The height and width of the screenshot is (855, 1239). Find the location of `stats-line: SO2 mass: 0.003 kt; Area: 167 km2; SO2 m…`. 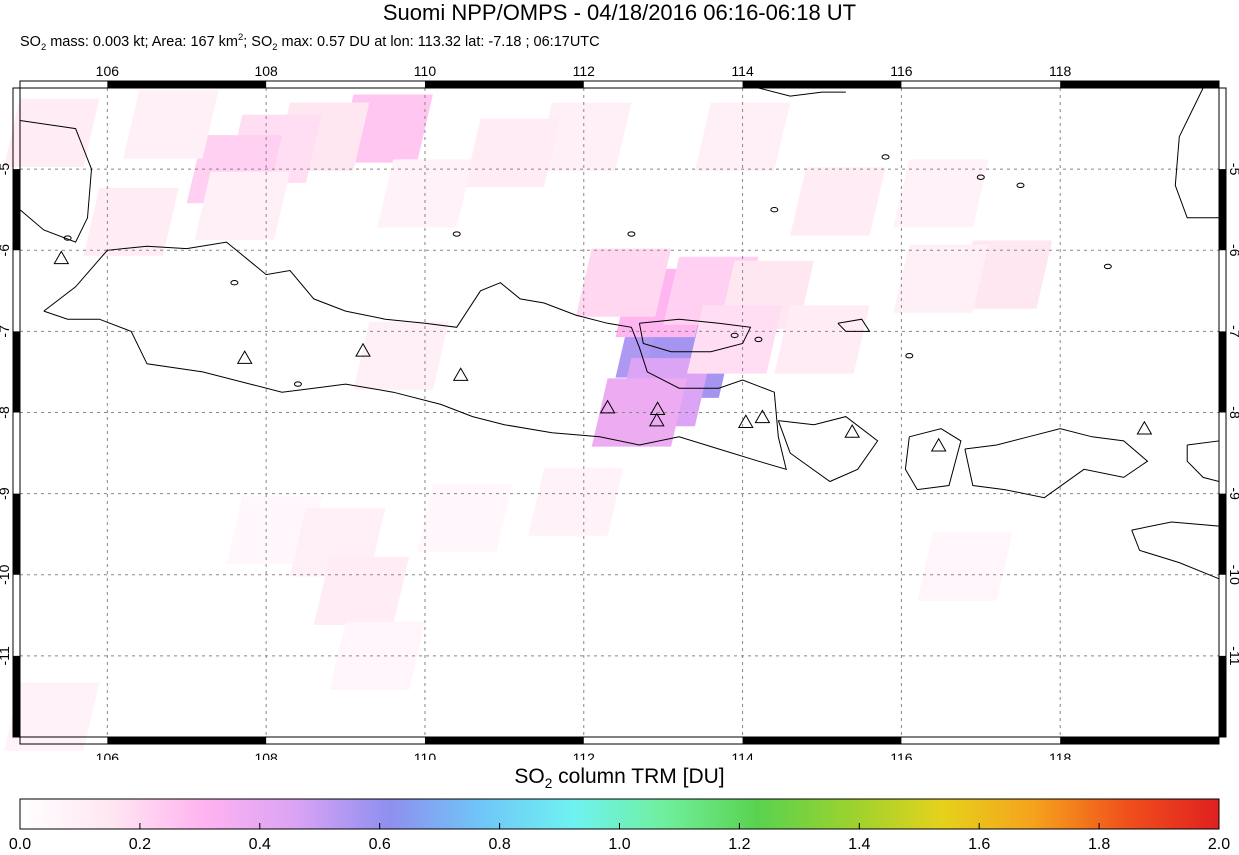

stats-line: SO2 mass: 0.003 kt; Area: 167 km2; SO2 m… is located at coordinates (310, 41).